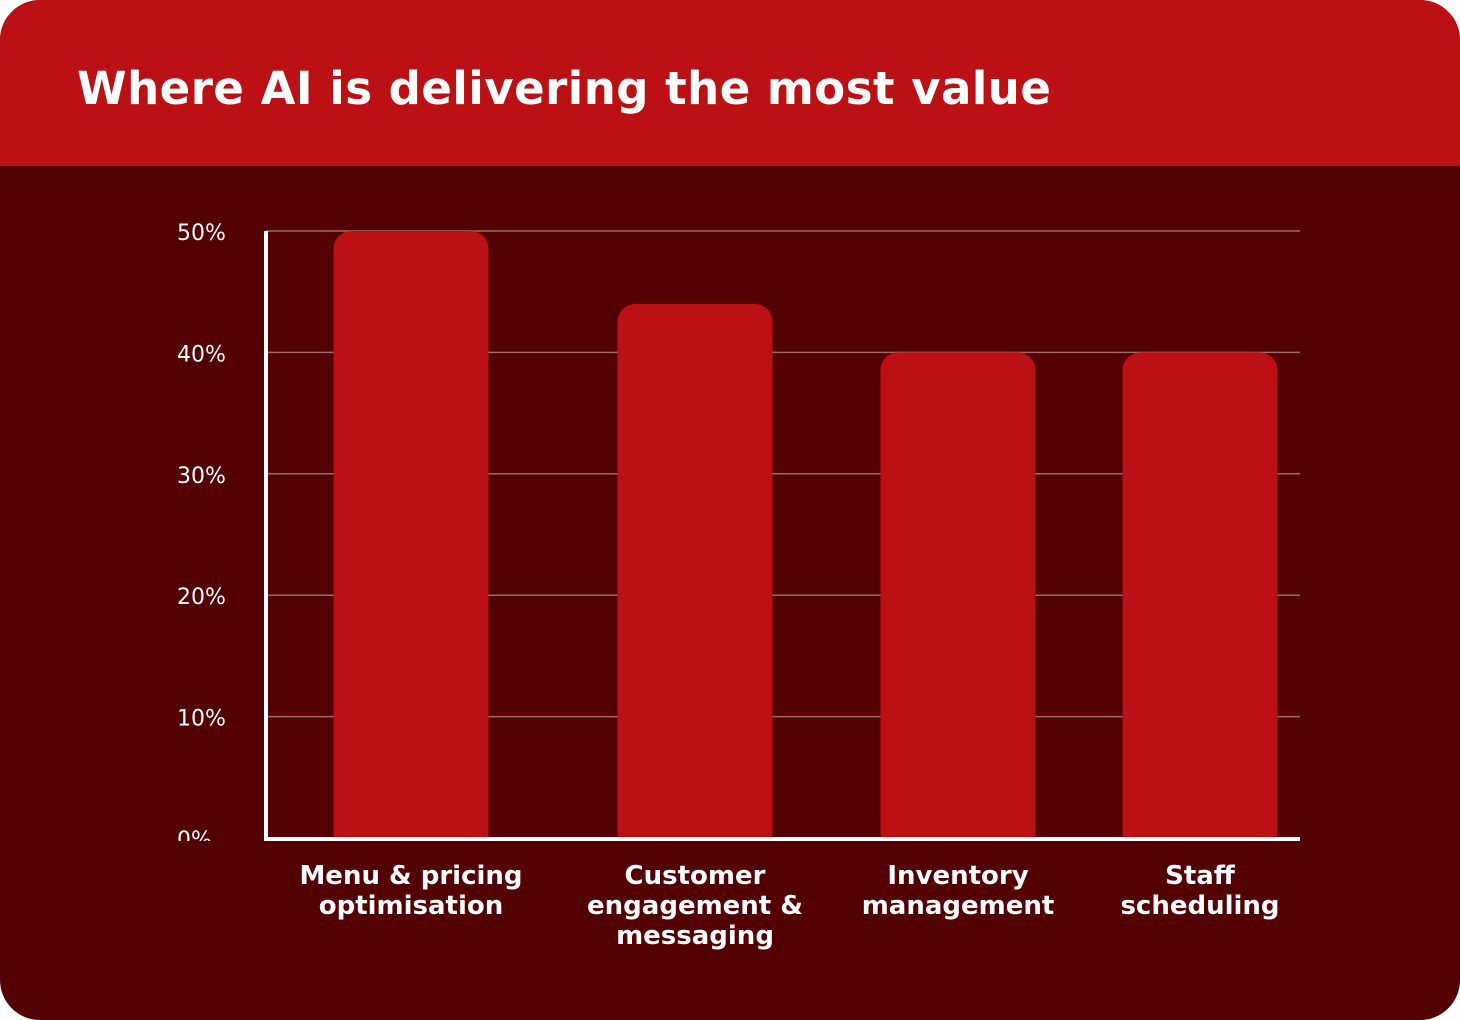 The width and height of the screenshot is (1460, 1020). I want to click on y-tick-label: 30%, so click(201, 476).